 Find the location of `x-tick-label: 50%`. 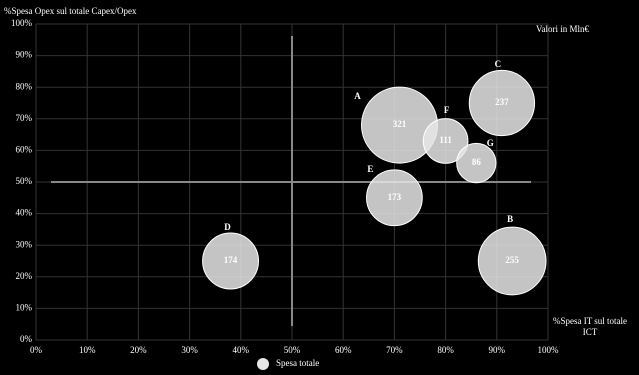

x-tick-label: 50% is located at coordinates (292, 350).